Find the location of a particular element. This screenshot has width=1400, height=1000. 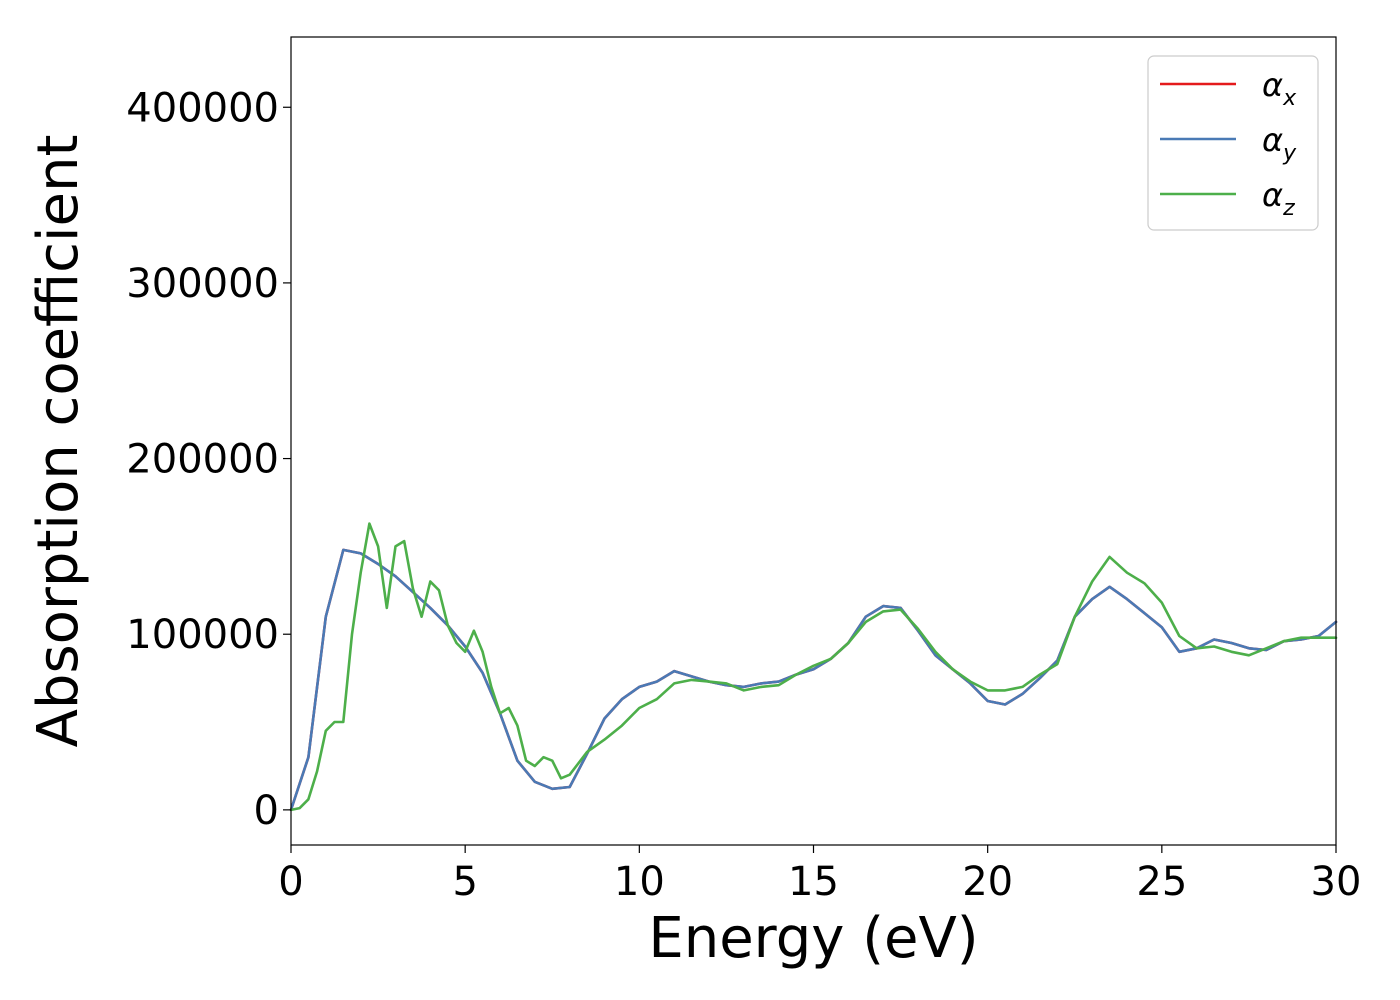

x-tick-label: 0 is located at coordinates (290, 882).